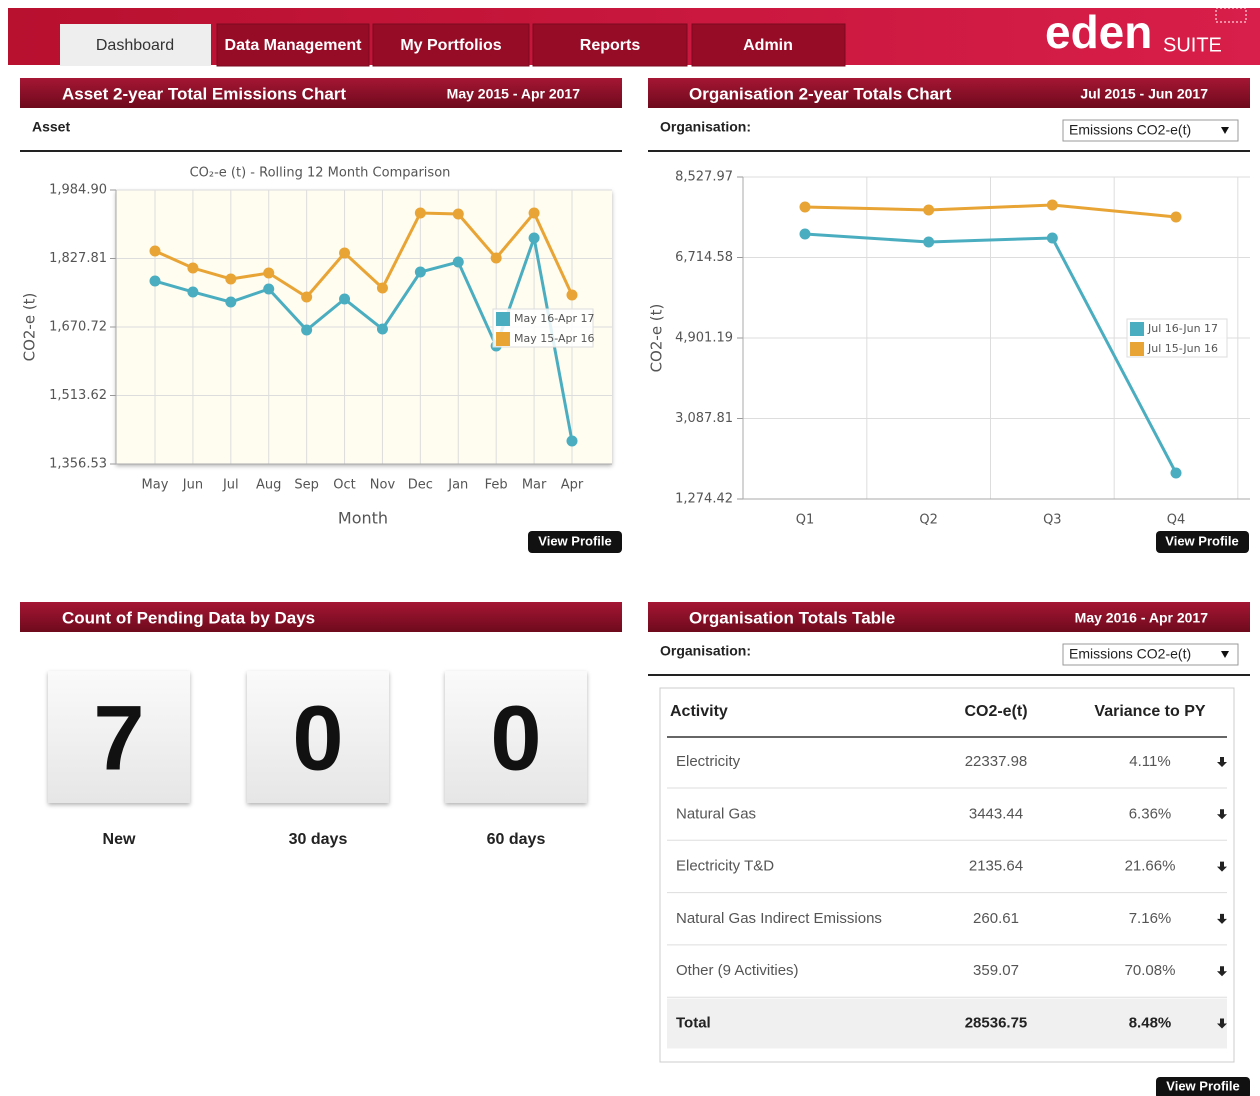 The width and height of the screenshot is (1260, 1096). I want to click on x-tick-label: Apr, so click(572, 485).